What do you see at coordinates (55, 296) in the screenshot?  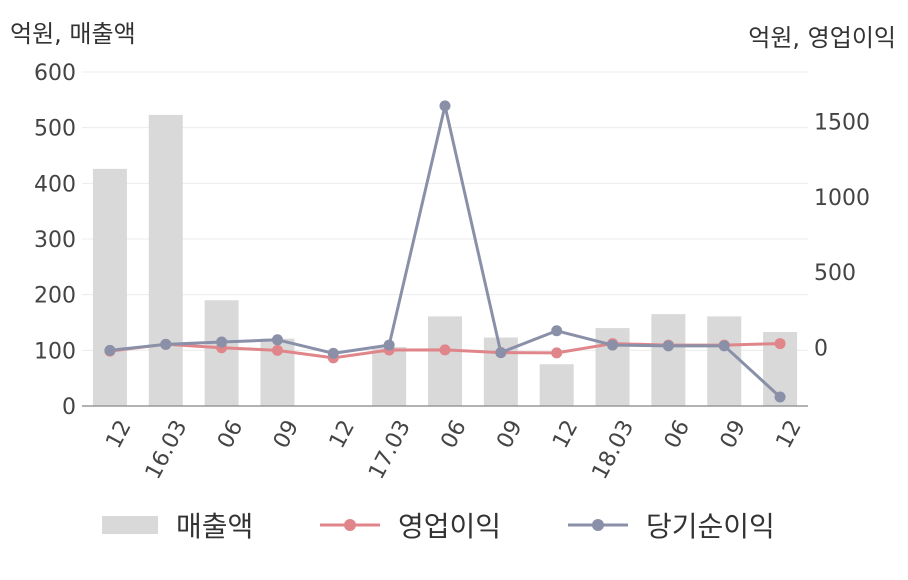 I see `left-tick-label: 200` at bounding box center [55, 296].